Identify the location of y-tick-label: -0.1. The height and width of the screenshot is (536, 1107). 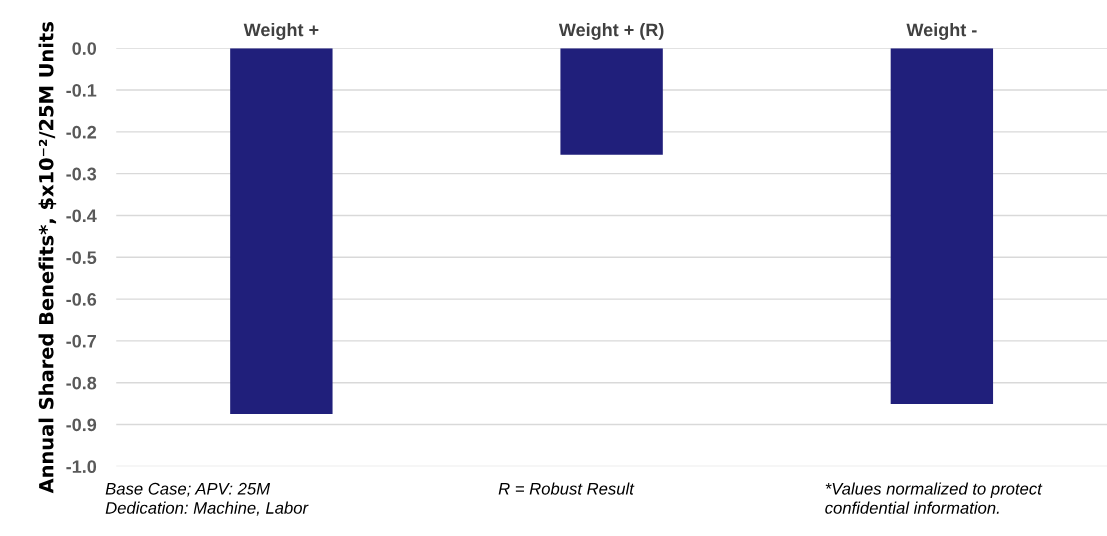
(81, 90).